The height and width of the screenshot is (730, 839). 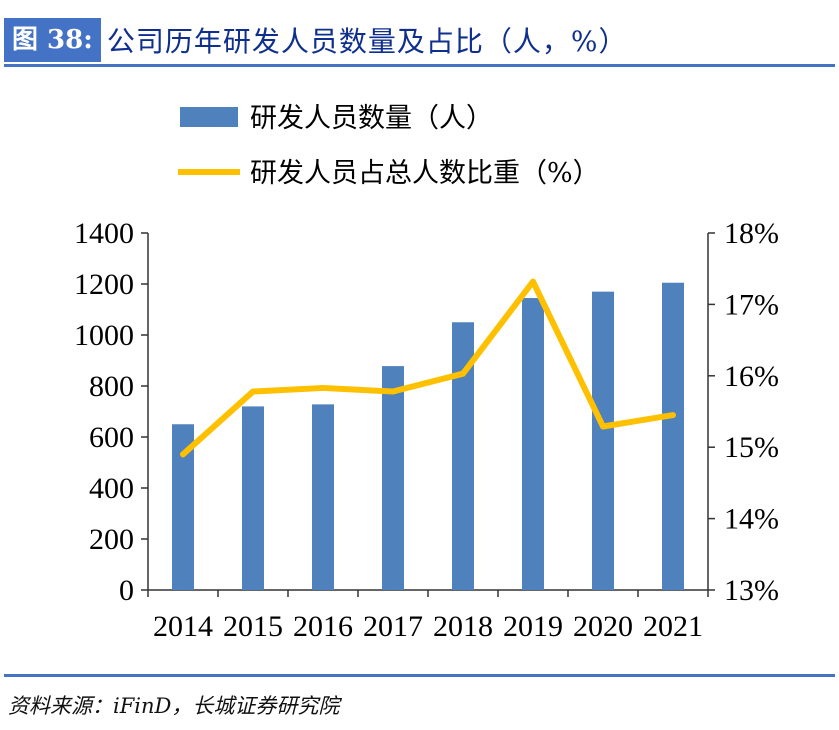 What do you see at coordinates (183, 626) in the screenshot?
I see `x-tick-label: 2014` at bounding box center [183, 626].